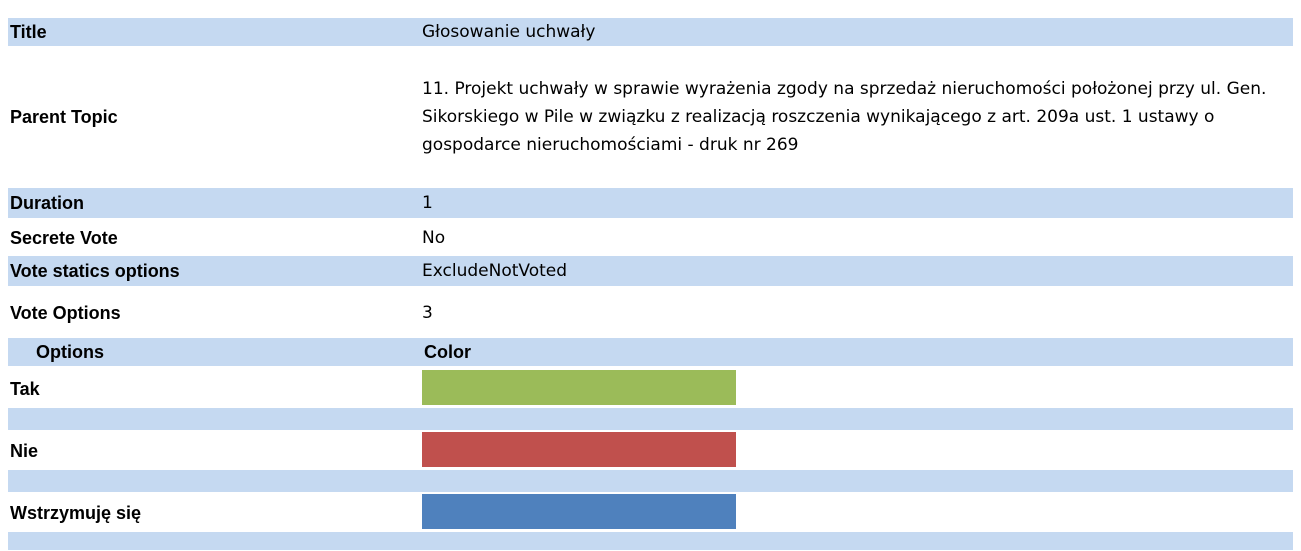  Describe the element at coordinates (509, 32) in the screenshot. I see `value: Głosowanie uchwały` at that location.